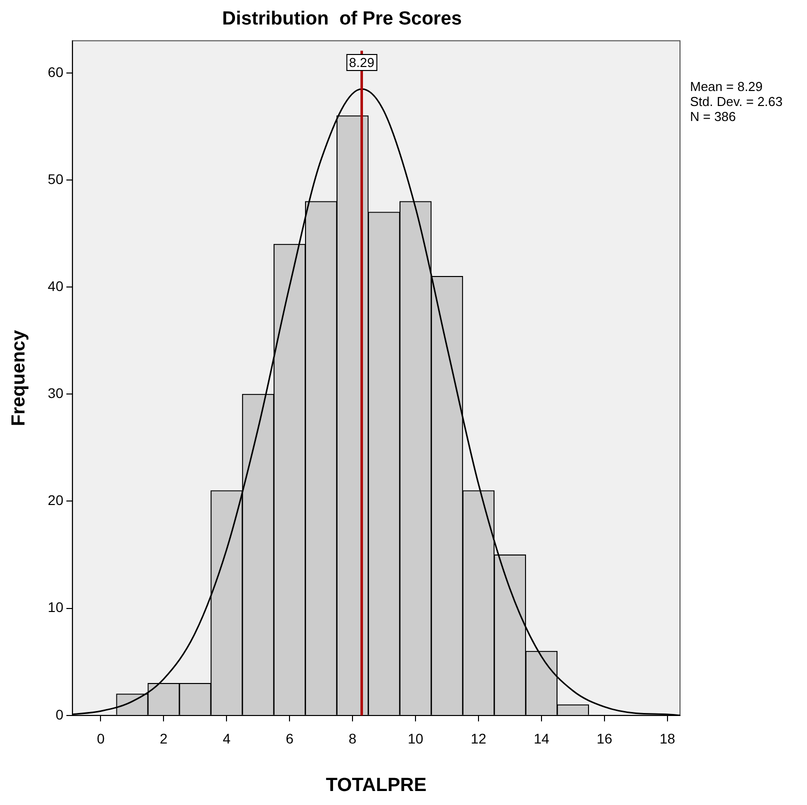  Describe the element at coordinates (727, 86) in the screenshot. I see `text: Mean = 8.29` at that location.